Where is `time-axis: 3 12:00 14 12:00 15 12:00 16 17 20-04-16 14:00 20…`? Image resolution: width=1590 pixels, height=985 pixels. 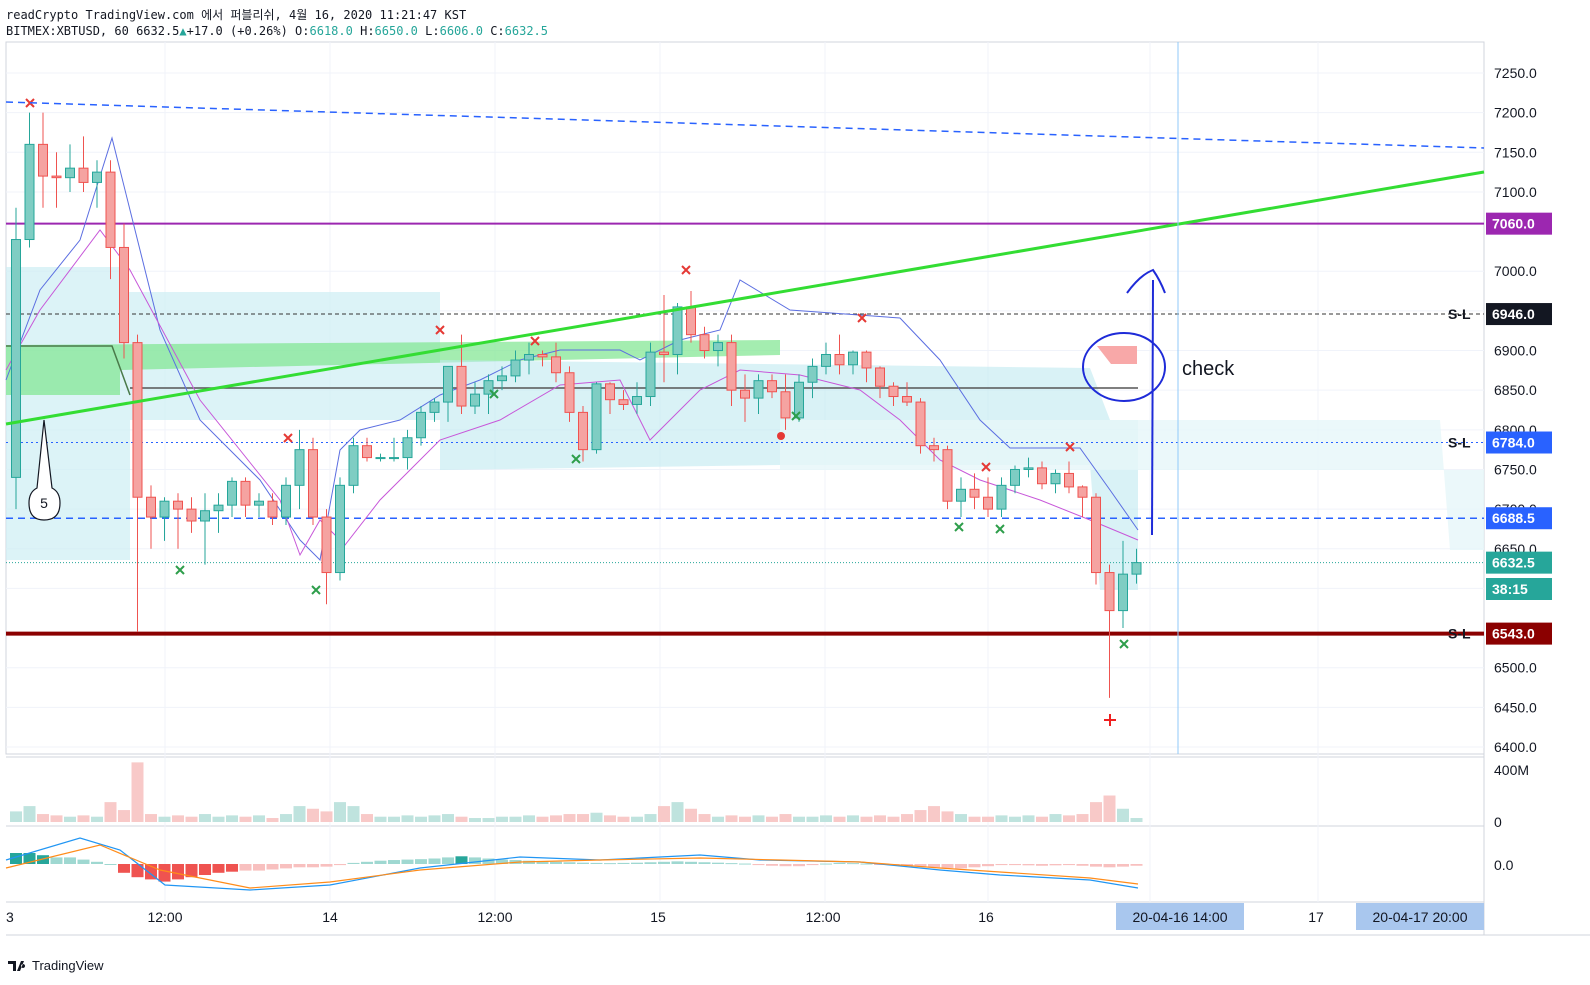 time-axis: 3 12:00 14 12:00 15 12:00 16 17 20-04-16 14:00 20… is located at coordinates (745, 916).